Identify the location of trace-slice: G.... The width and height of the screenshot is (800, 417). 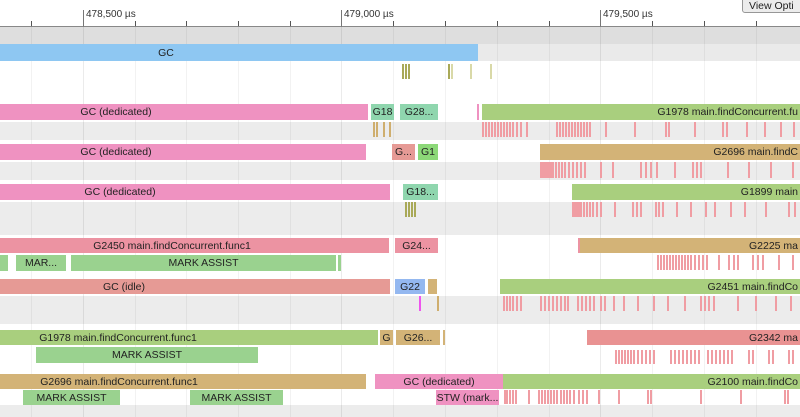
(403, 152).